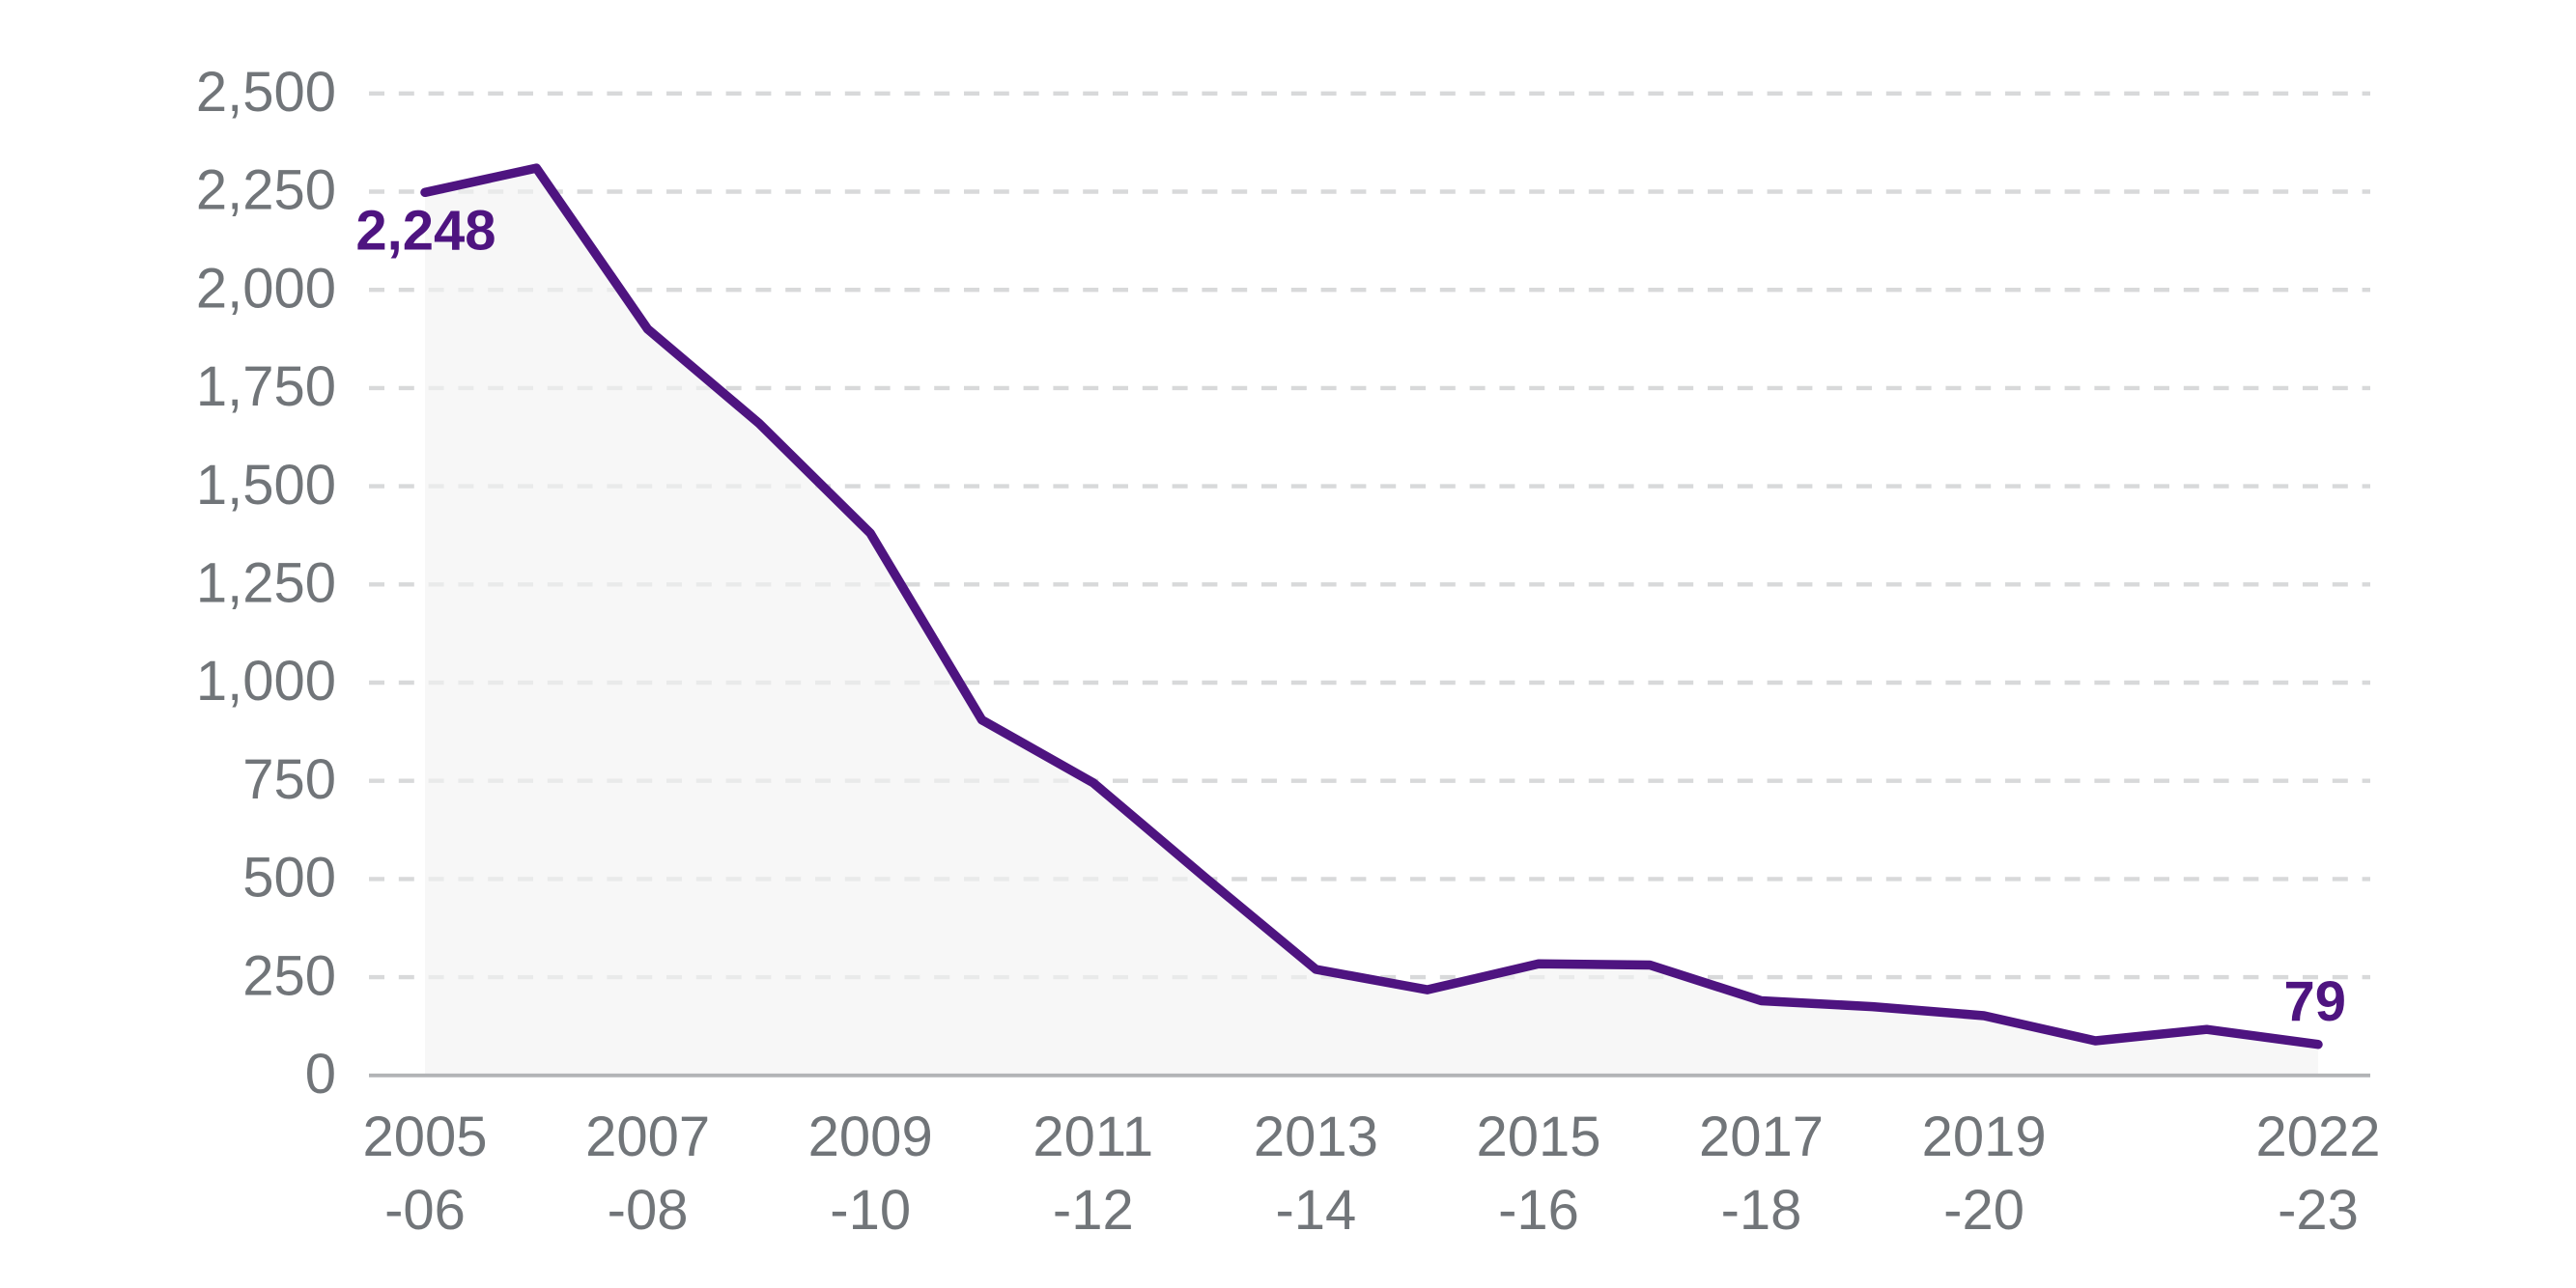 This screenshot has width=2576, height=1288. I want to click on svg-text: 2022, so click(2317, 1137).